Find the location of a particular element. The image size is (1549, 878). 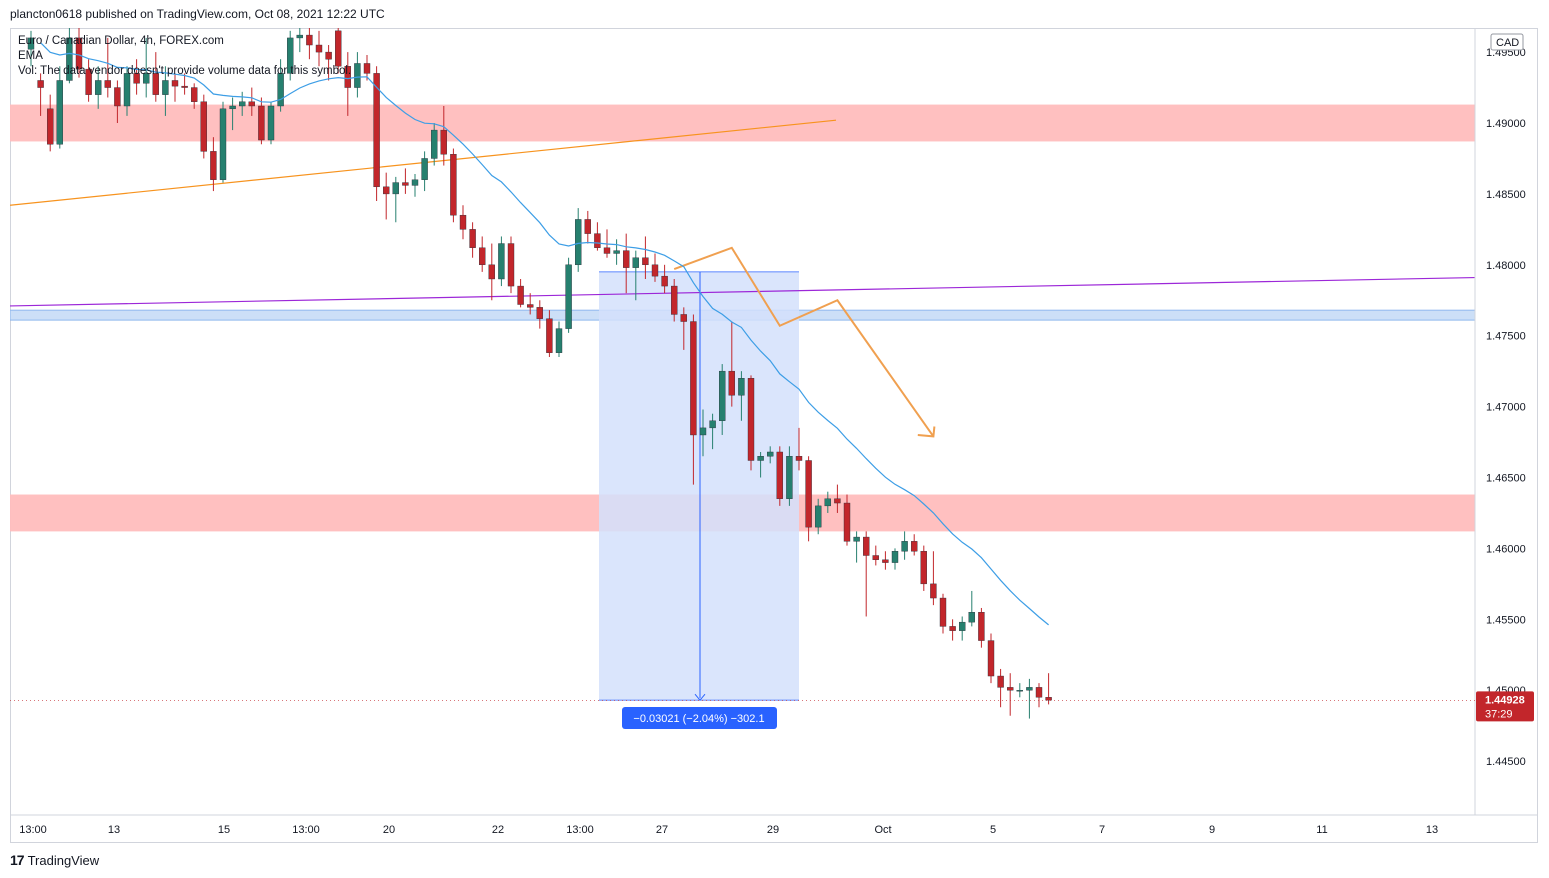

purple-trendline is located at coordinates (742, 291).